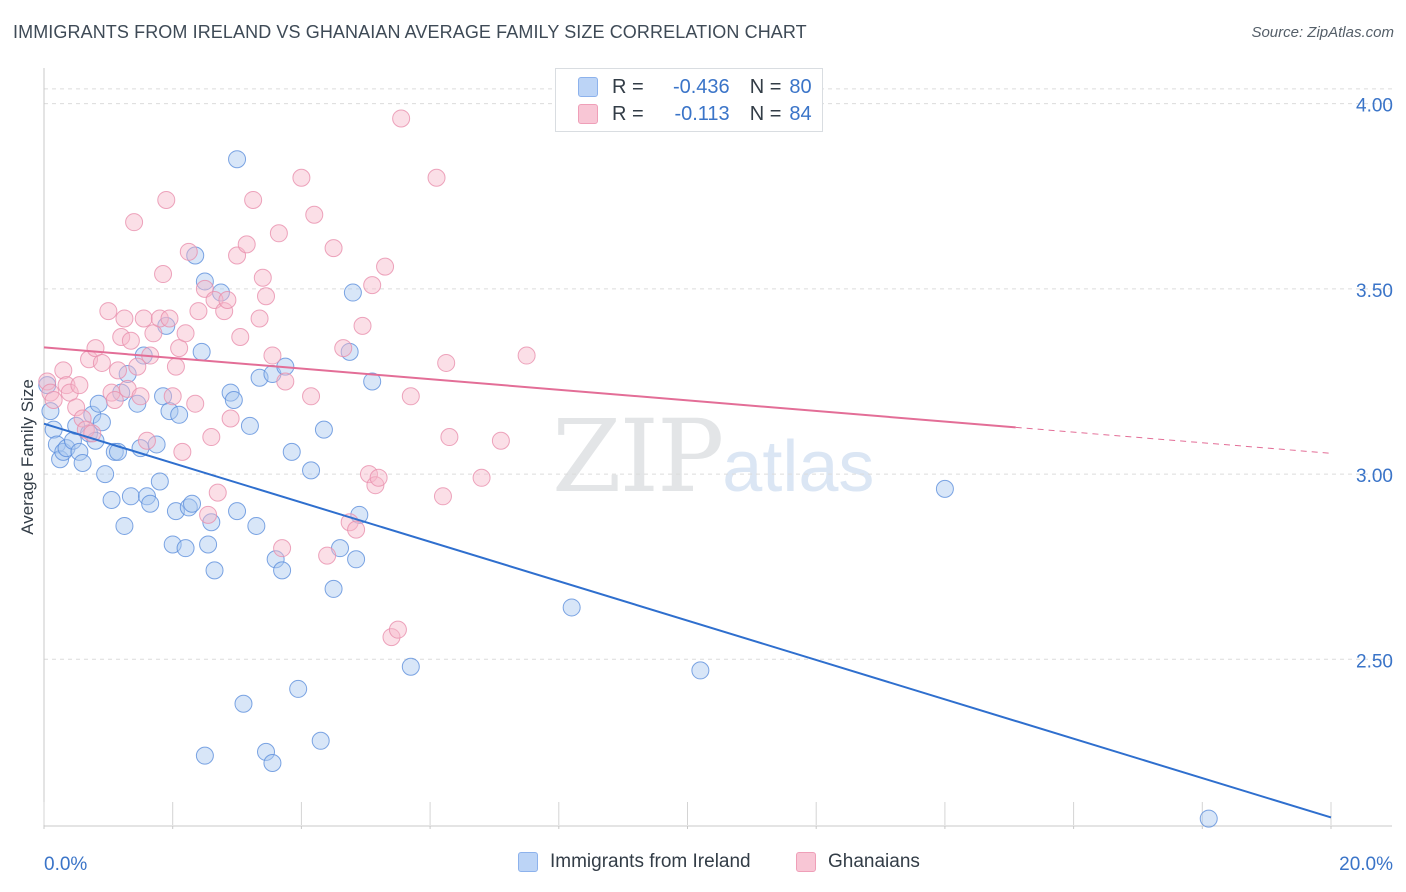  I want to click on zipatlas-watermark: ZIPatlas, so click(713, 456).